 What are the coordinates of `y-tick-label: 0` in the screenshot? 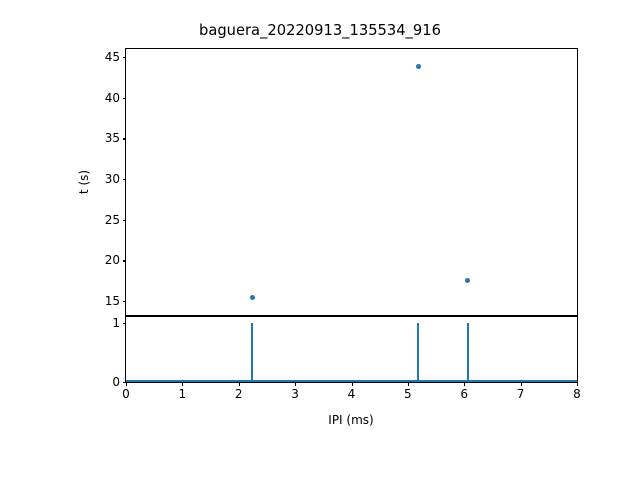 It's located at (116, 382).